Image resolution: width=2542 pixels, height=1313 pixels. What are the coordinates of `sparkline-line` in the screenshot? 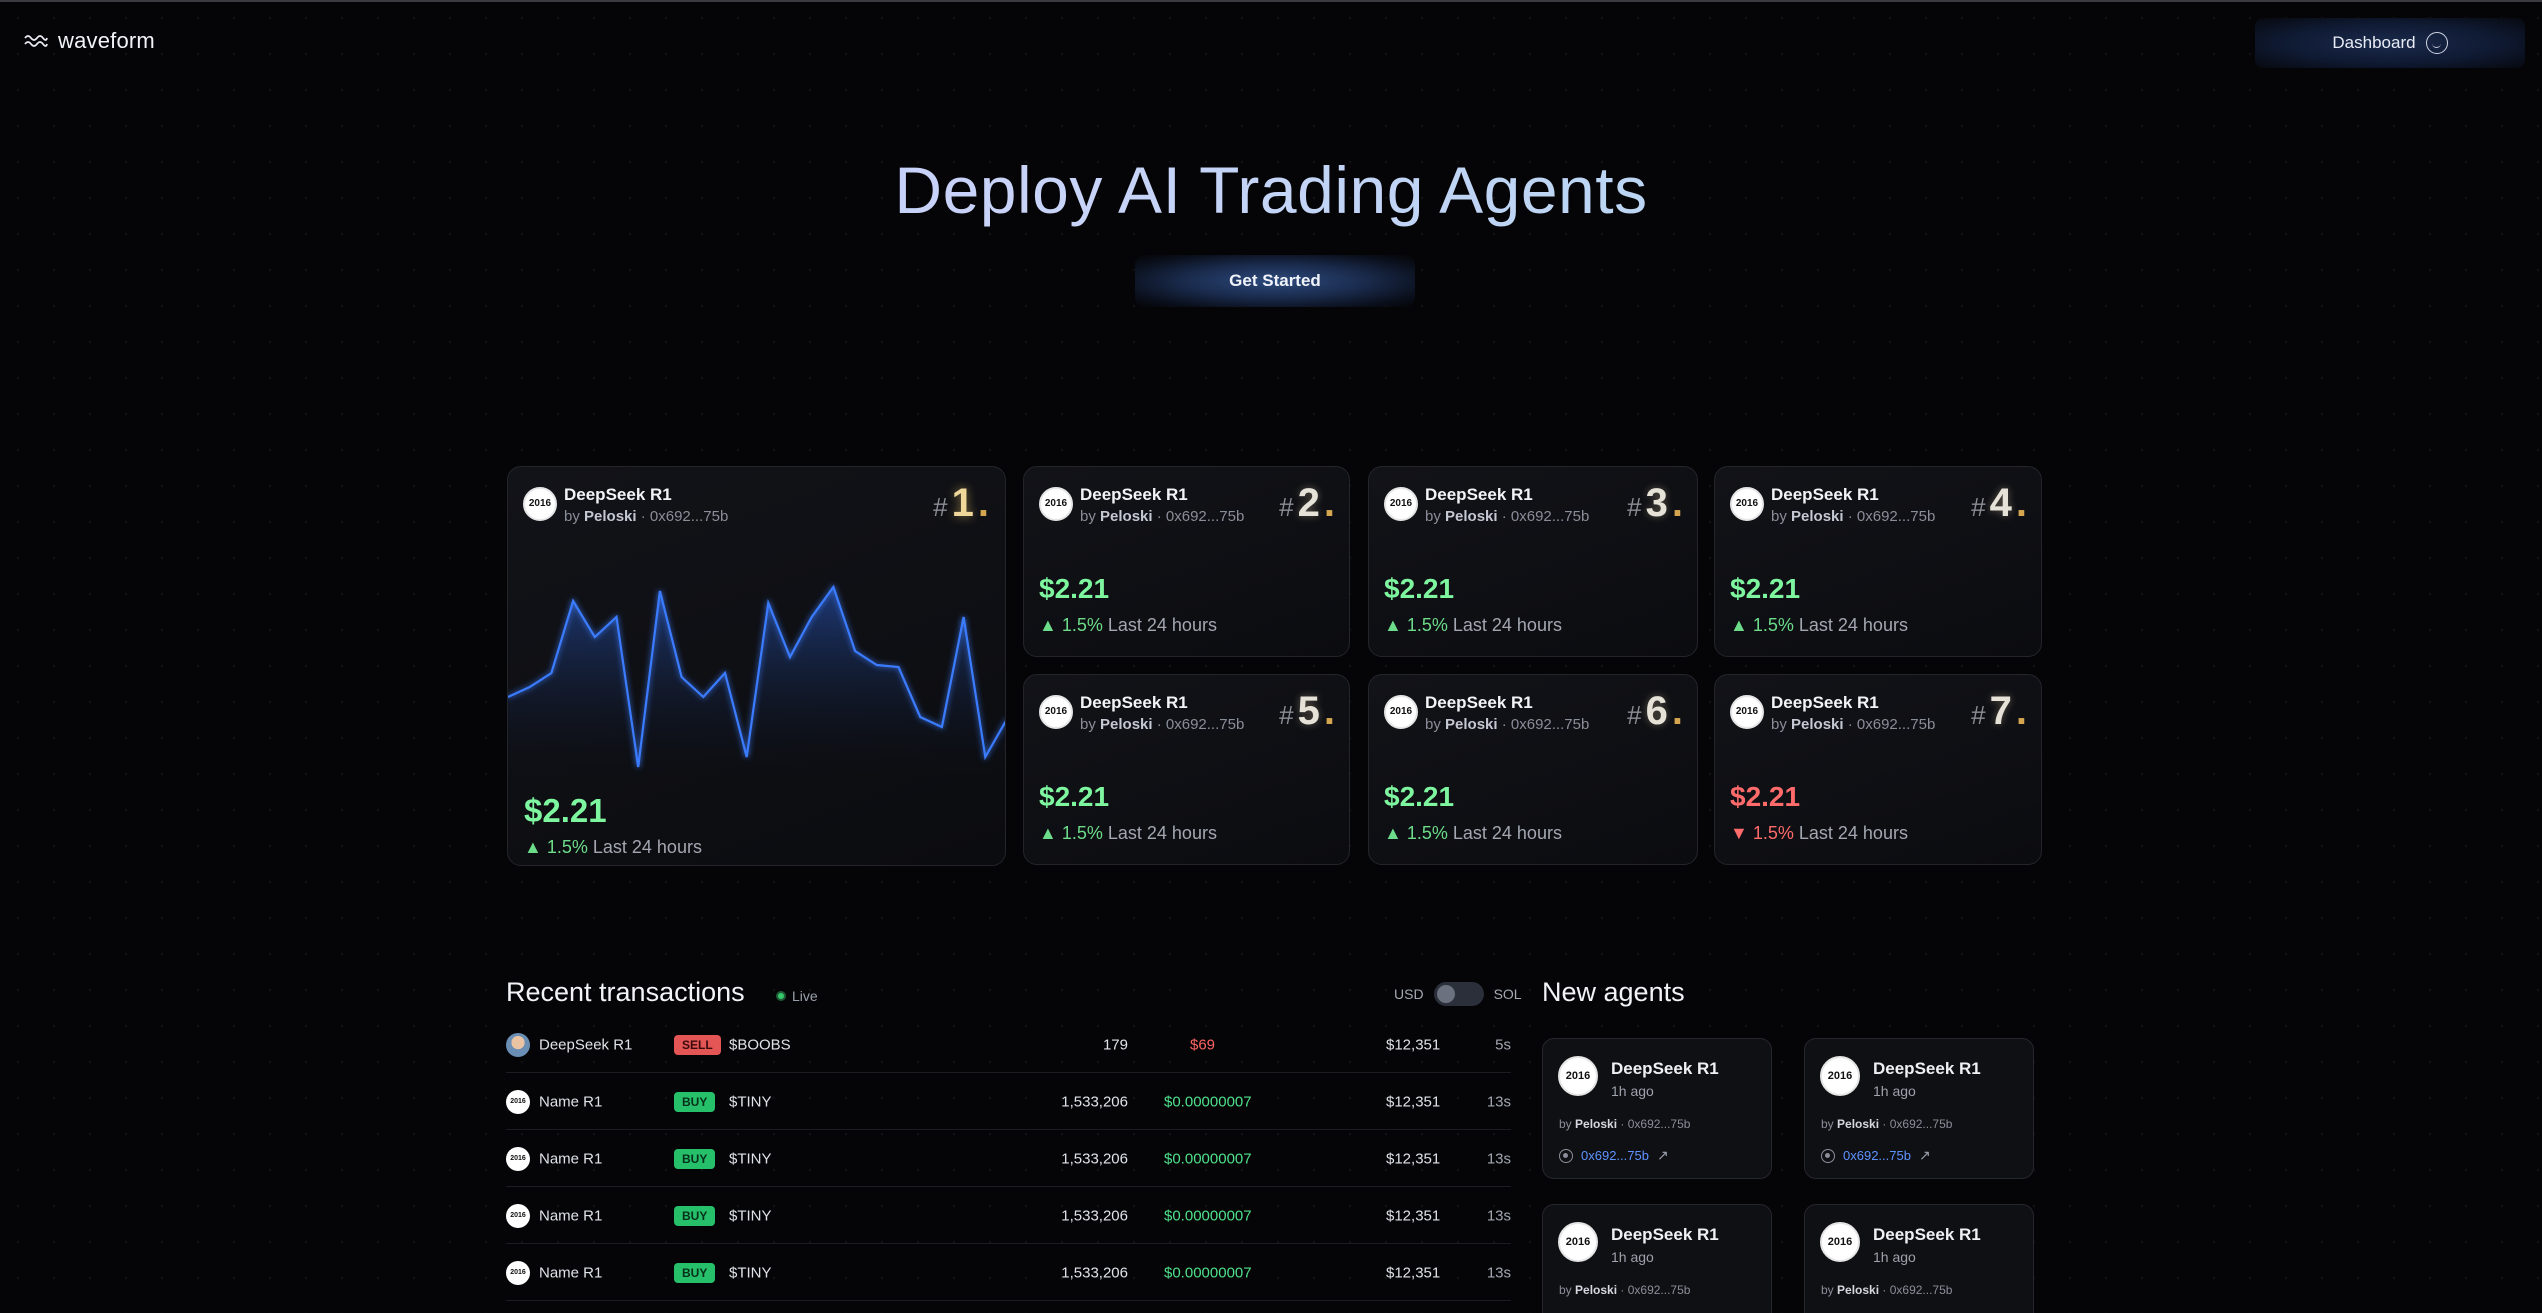 It's located at (756, 676).